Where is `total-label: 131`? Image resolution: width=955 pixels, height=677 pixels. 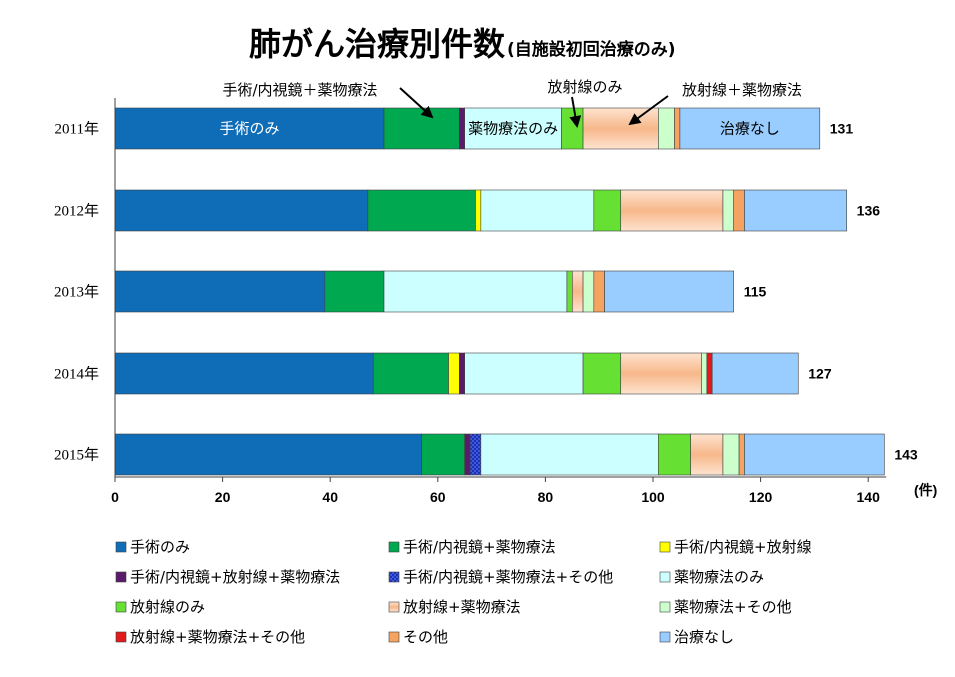
total-label: 131 is located at coordinates (842, 129).